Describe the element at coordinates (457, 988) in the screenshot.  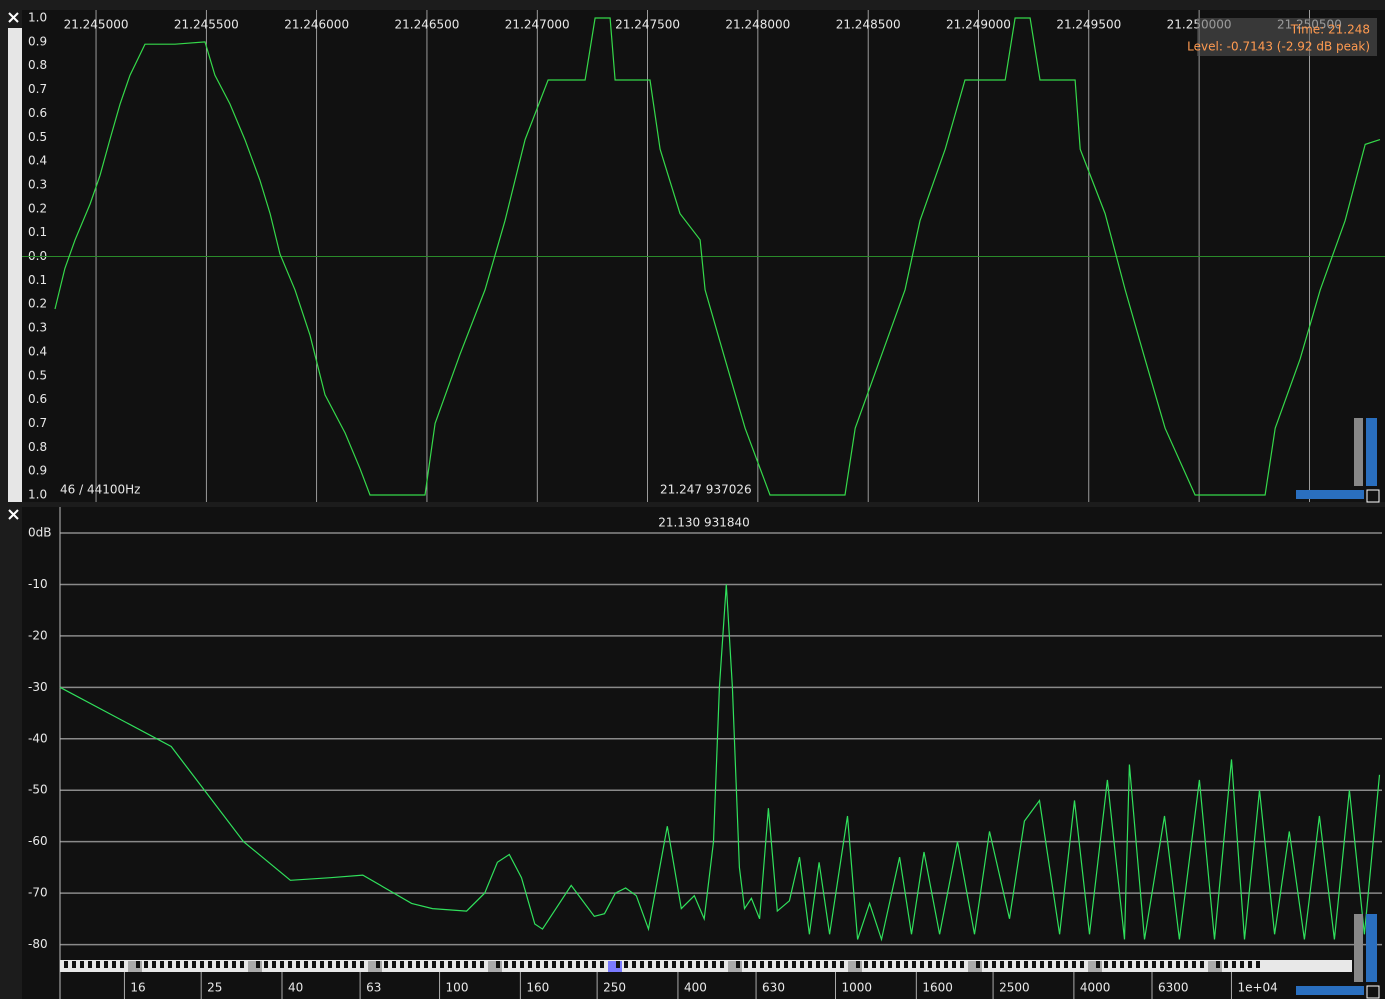
I see `x-tick-label: 100` at that location.